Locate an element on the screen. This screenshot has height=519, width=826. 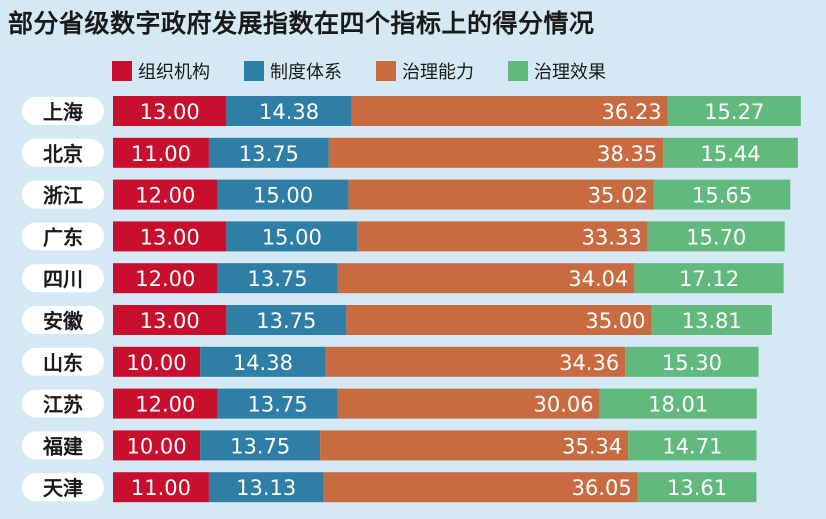
category-text: 北京 is located at coordinates (63, 154).